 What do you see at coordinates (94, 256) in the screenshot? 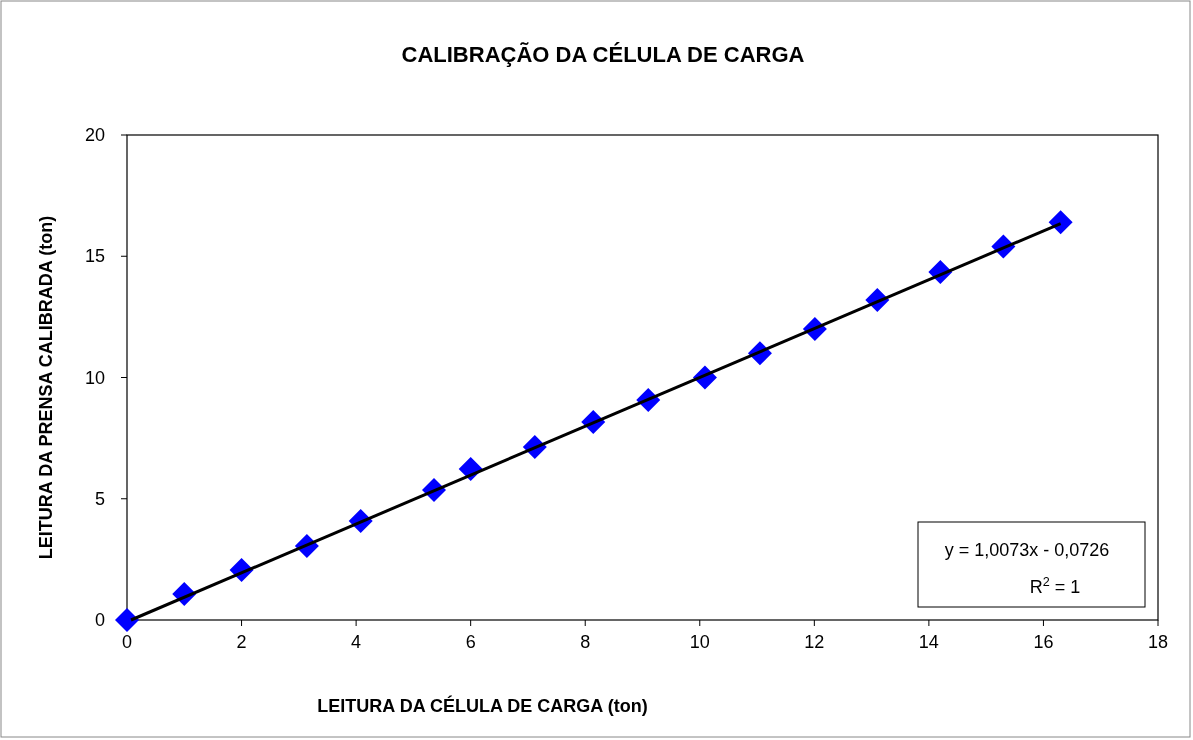
I see `y-tick-label: 15` at bounding box center [94, 256].